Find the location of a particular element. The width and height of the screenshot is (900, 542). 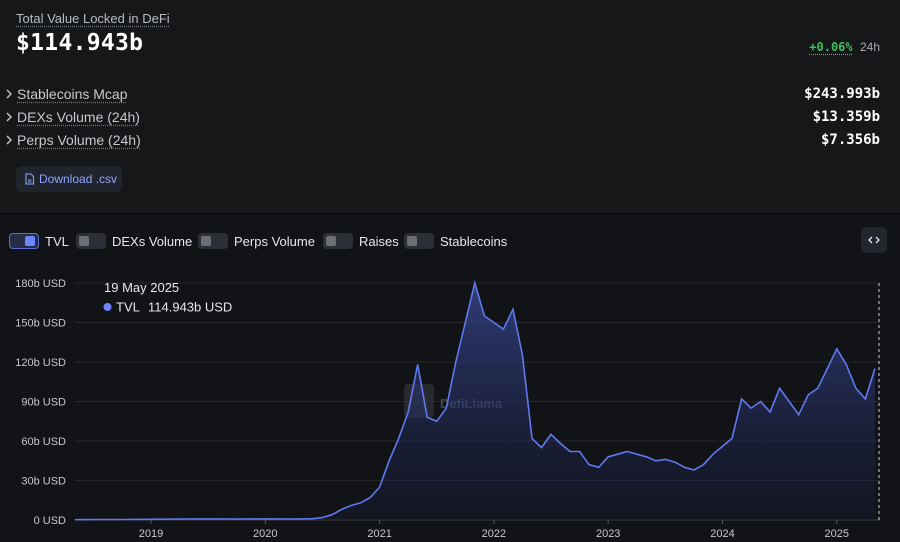

toggle-stablecoins: Stablecoins is located at coordinates (455, 241).